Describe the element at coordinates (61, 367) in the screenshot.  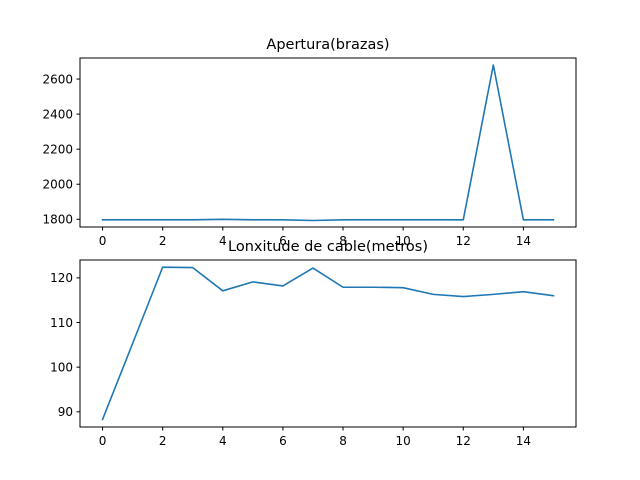
I see `y-tick-label: 100` at that location.